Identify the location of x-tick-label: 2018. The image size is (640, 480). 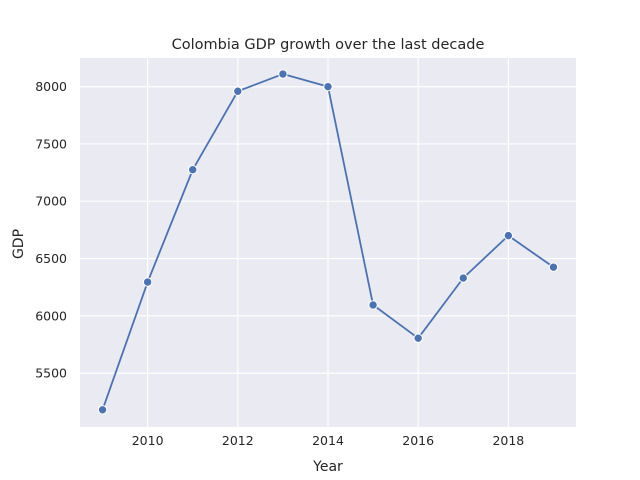
(508, 440).